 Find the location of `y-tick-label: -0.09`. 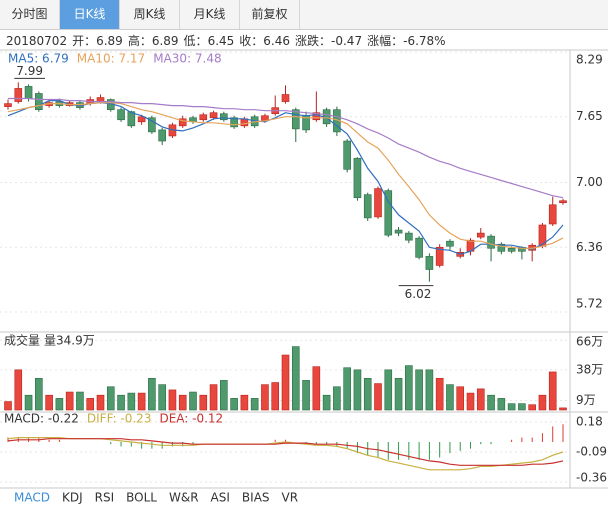

y-tick-label: -0.09 is located at coordinates (591, 452).